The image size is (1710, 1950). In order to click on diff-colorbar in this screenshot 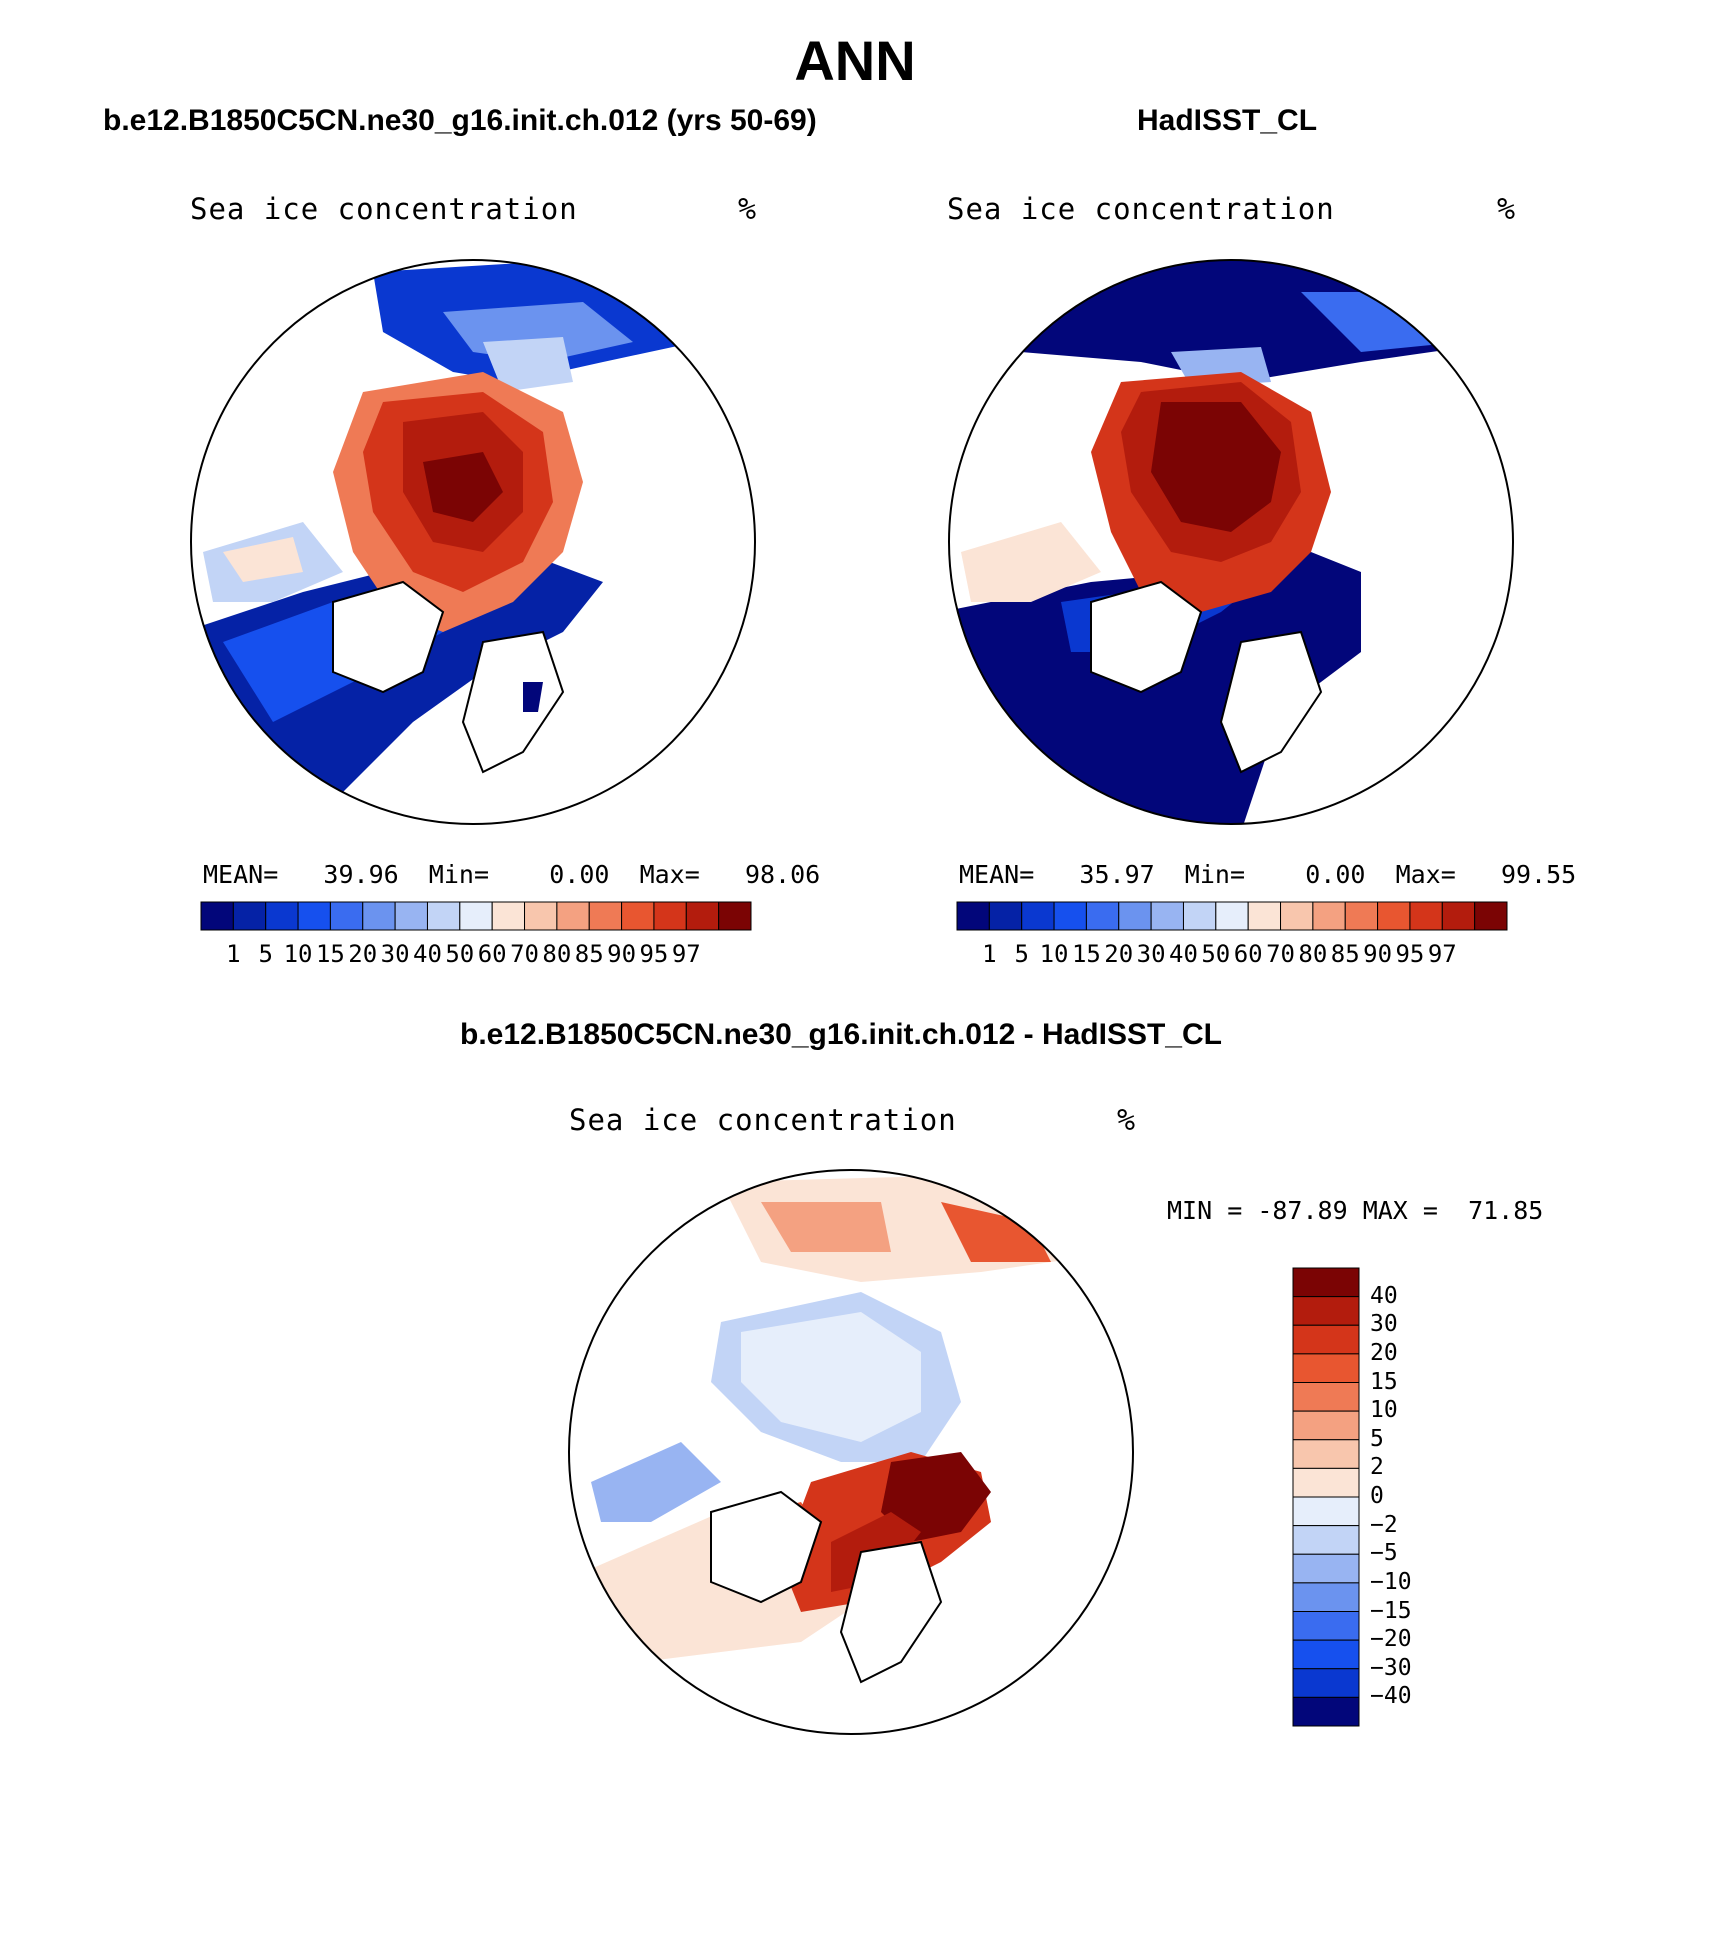, I will do `click(1326, 1497)`.